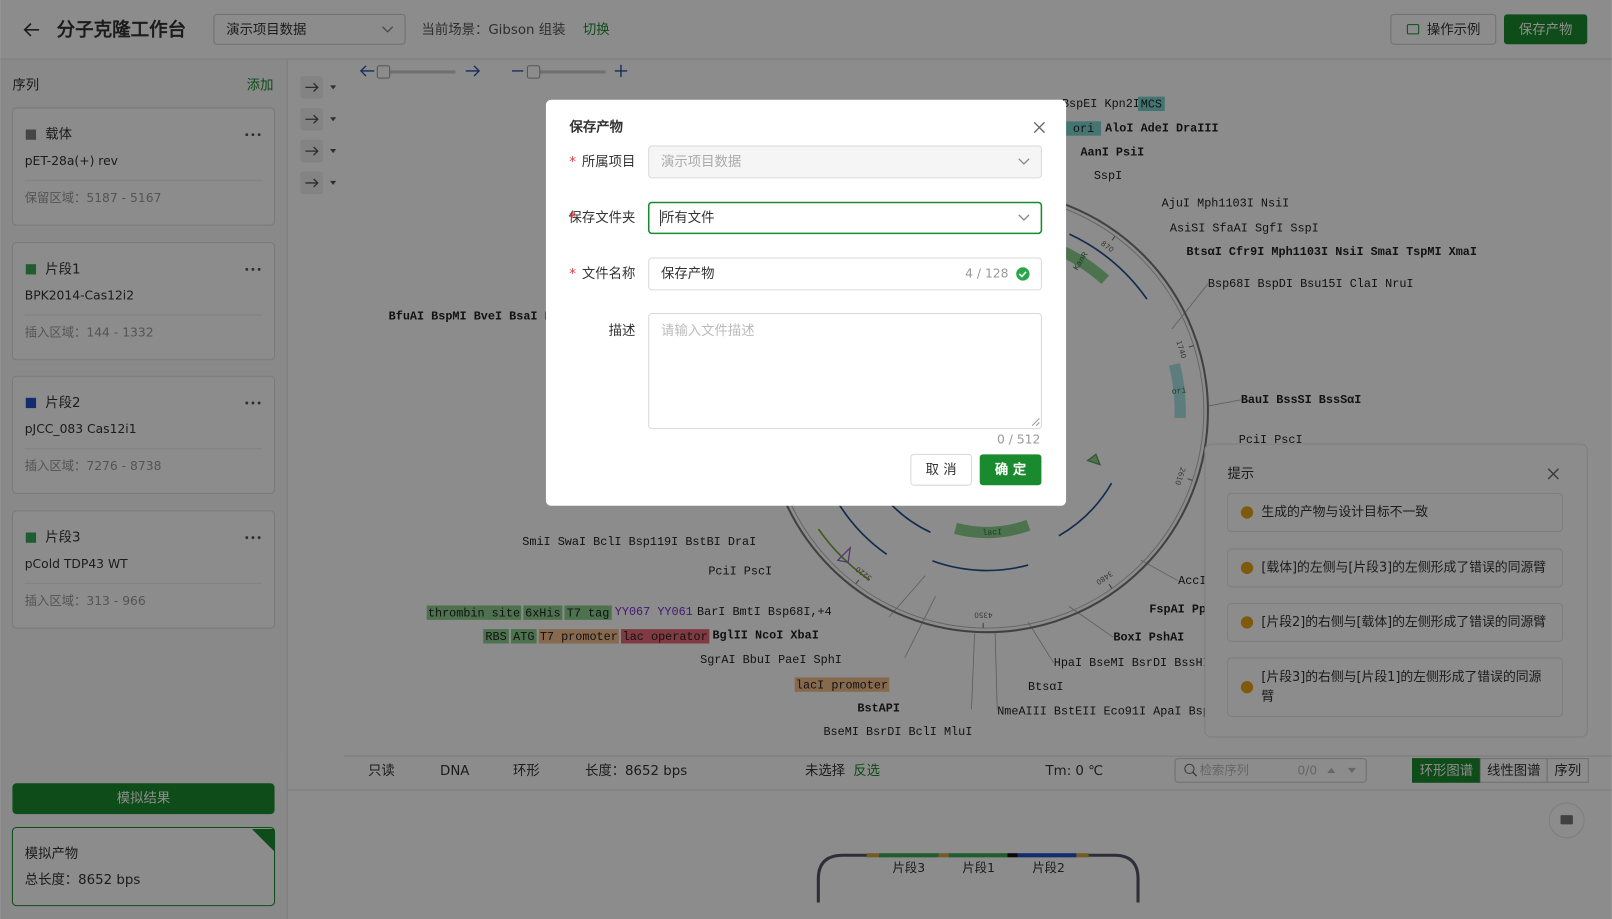  Describe the element at coordinates (1192, 581) in the screenshot. I see `enzyme-label: AccI` at that location.